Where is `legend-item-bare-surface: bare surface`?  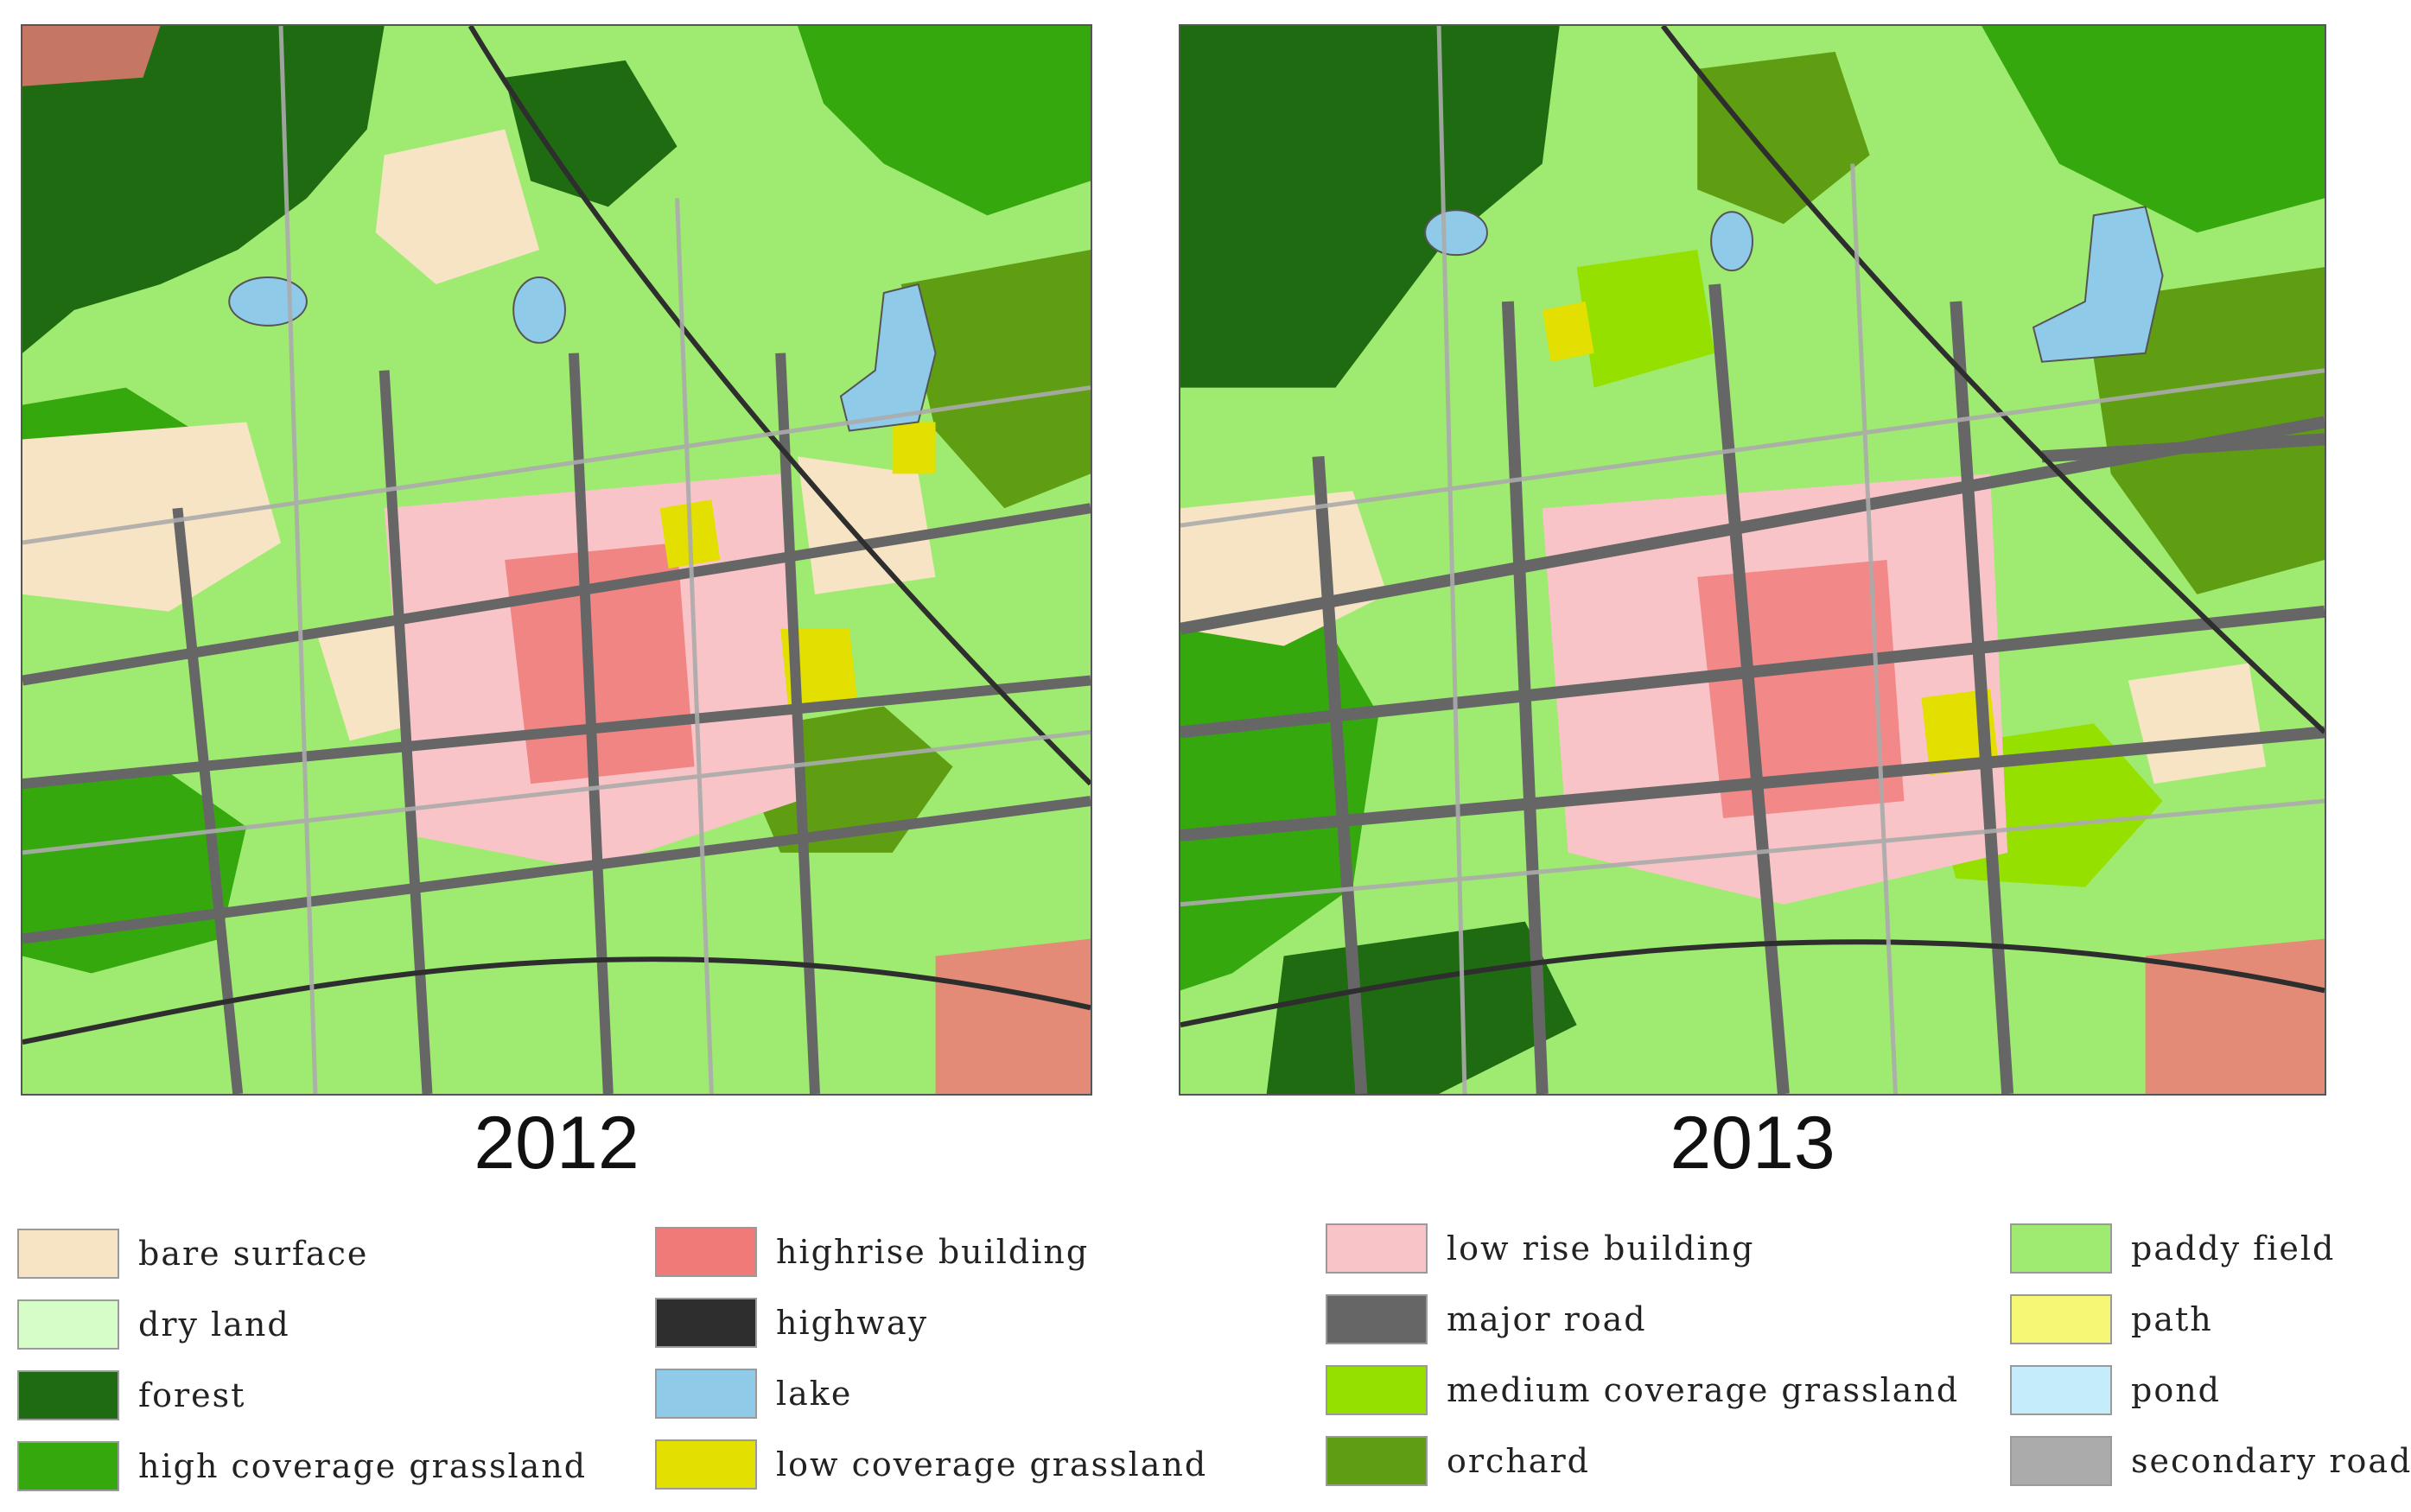
legend-item-bare-surface: bare surface is located at coordinates (192, 1253).